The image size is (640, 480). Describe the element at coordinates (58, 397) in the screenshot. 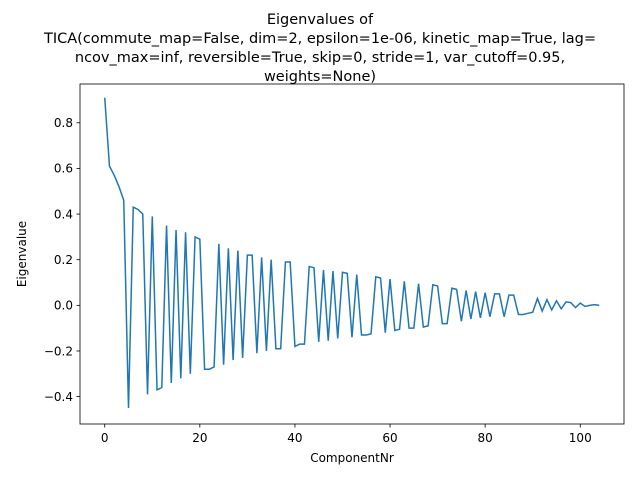

I see `y-tick-label: −0.4` at that location.